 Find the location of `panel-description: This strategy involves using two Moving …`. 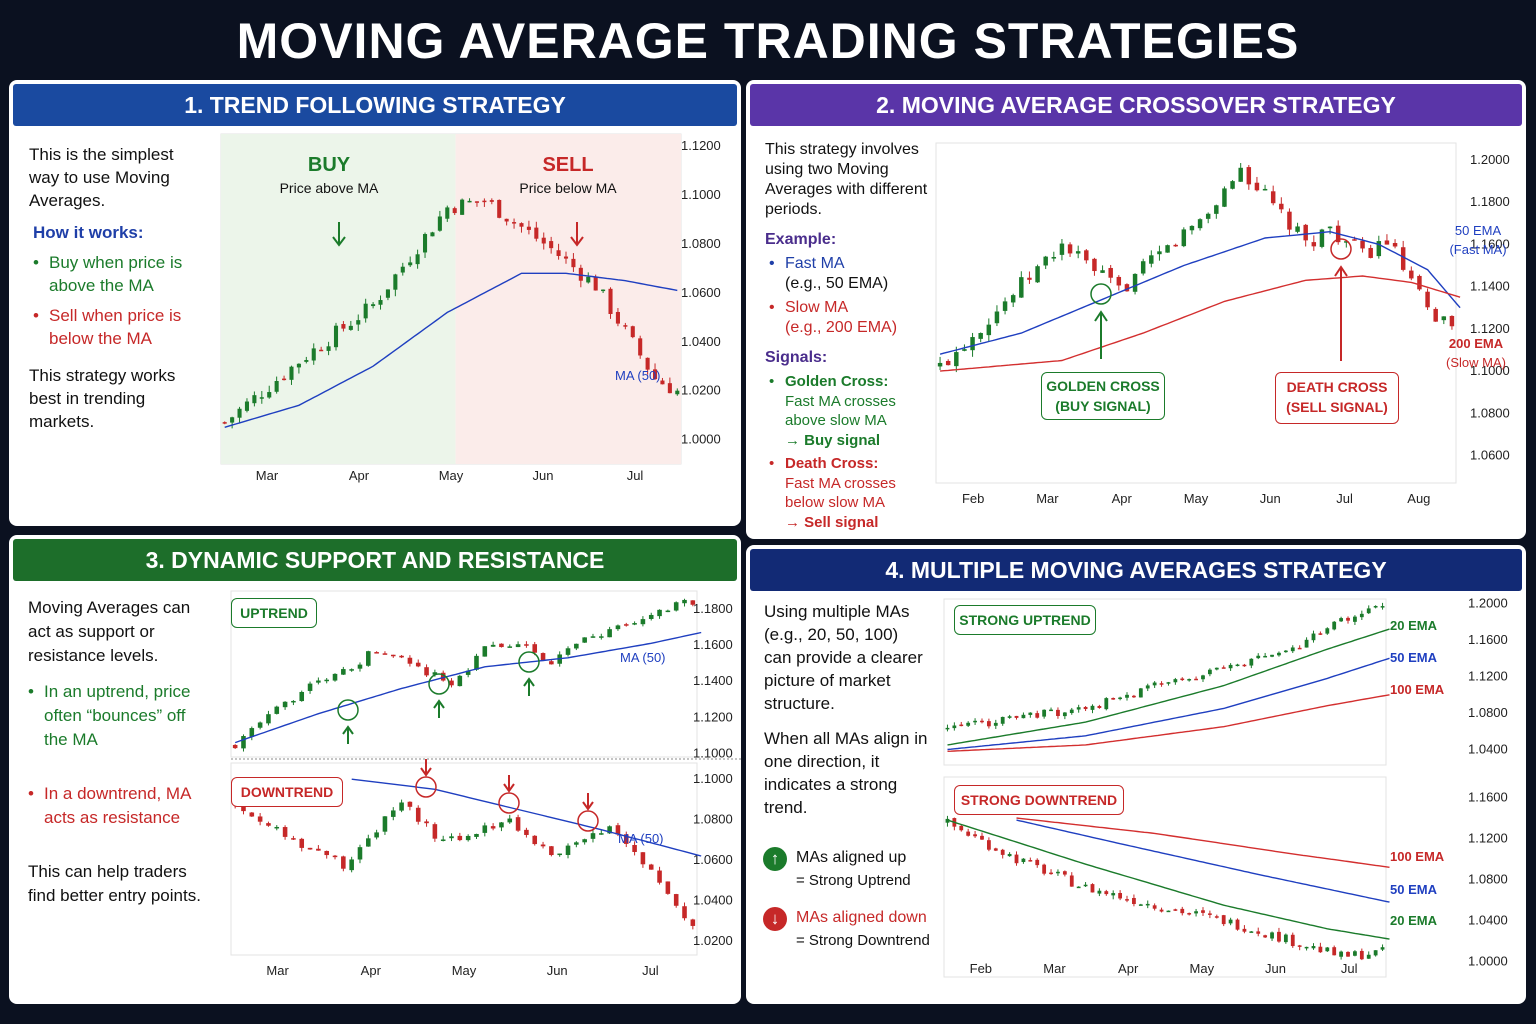

panel-description: This strategy involves using two Moving … is located at coordinates (850, 336).